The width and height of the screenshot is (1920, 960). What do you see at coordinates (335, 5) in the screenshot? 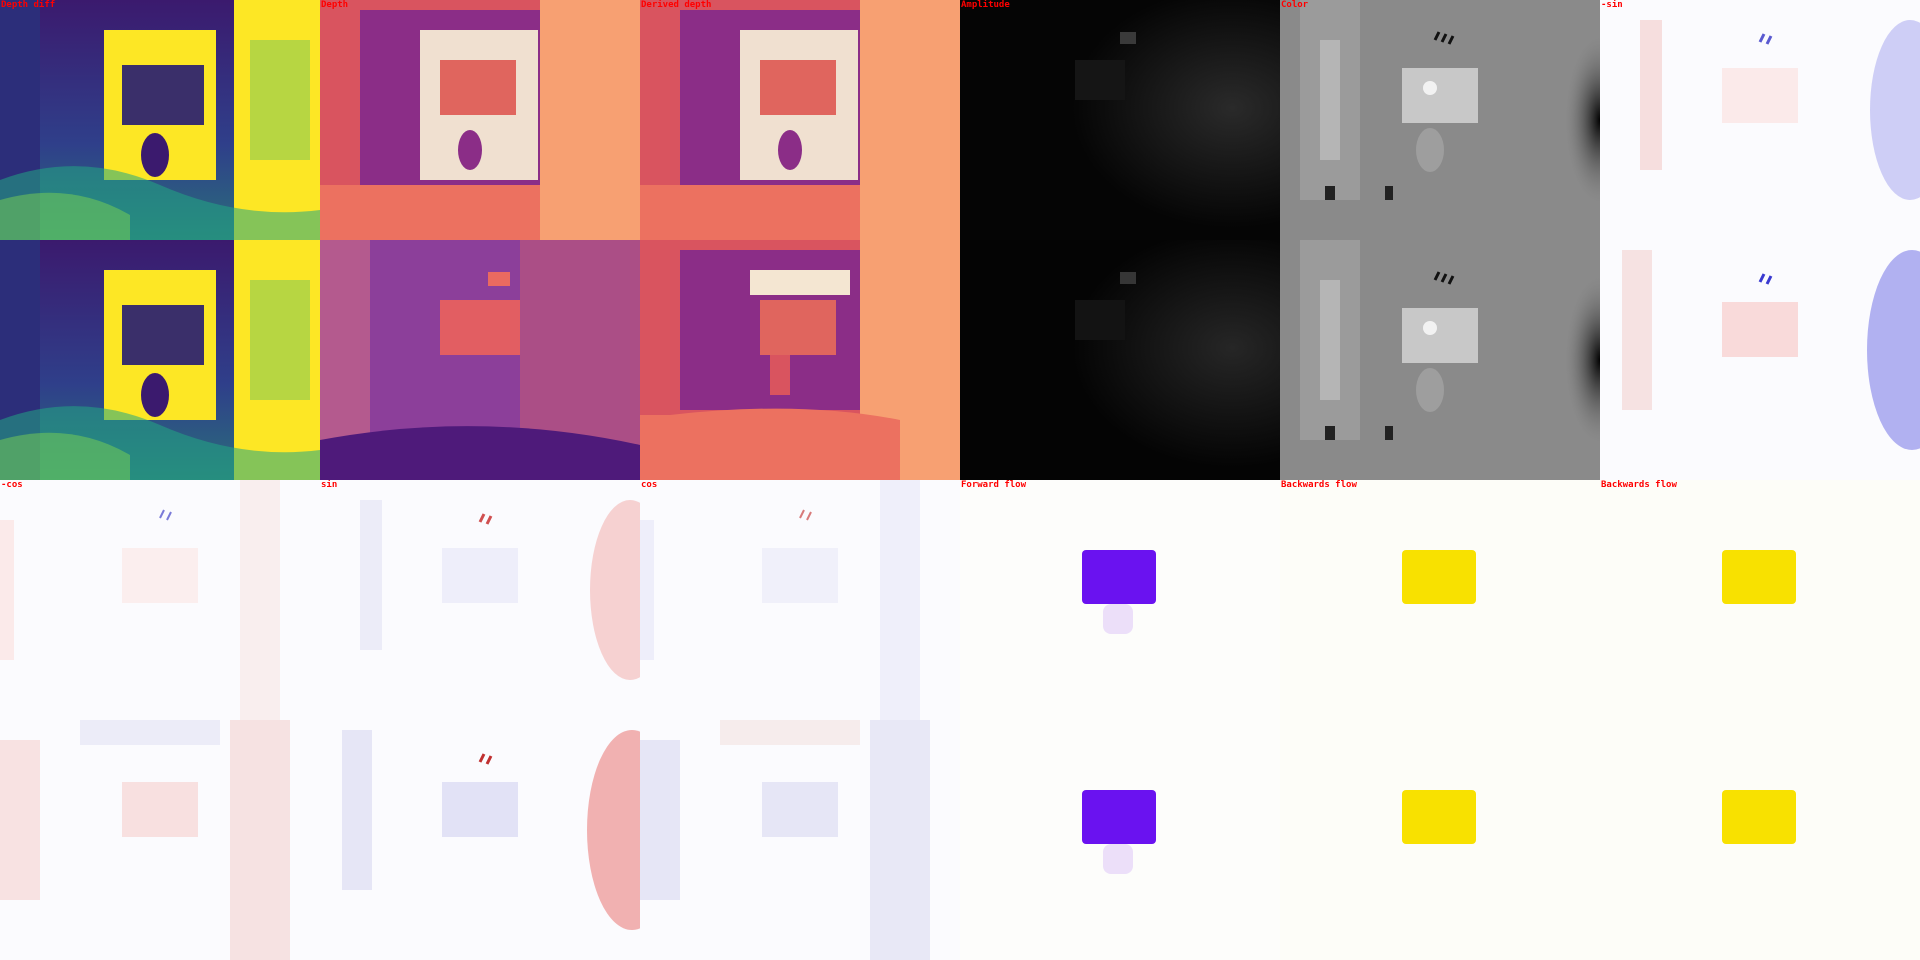
I see `panel-label: Depth` at bounding box center [335, 5].